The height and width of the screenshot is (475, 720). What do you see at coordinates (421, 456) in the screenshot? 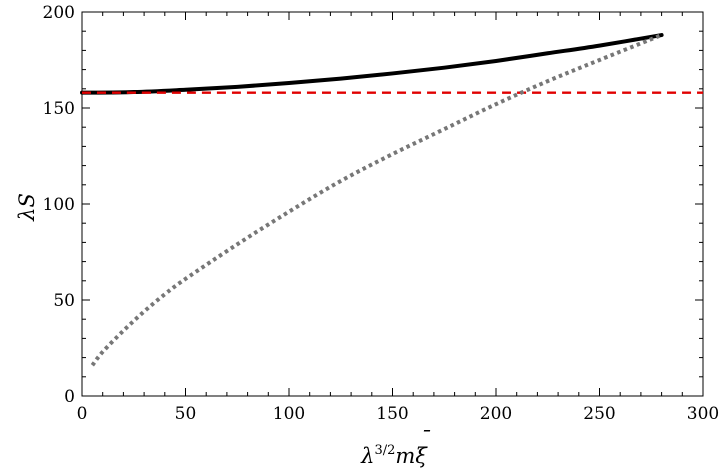
I see `x-label-xi: ξ` at bounding box center [421, 456].